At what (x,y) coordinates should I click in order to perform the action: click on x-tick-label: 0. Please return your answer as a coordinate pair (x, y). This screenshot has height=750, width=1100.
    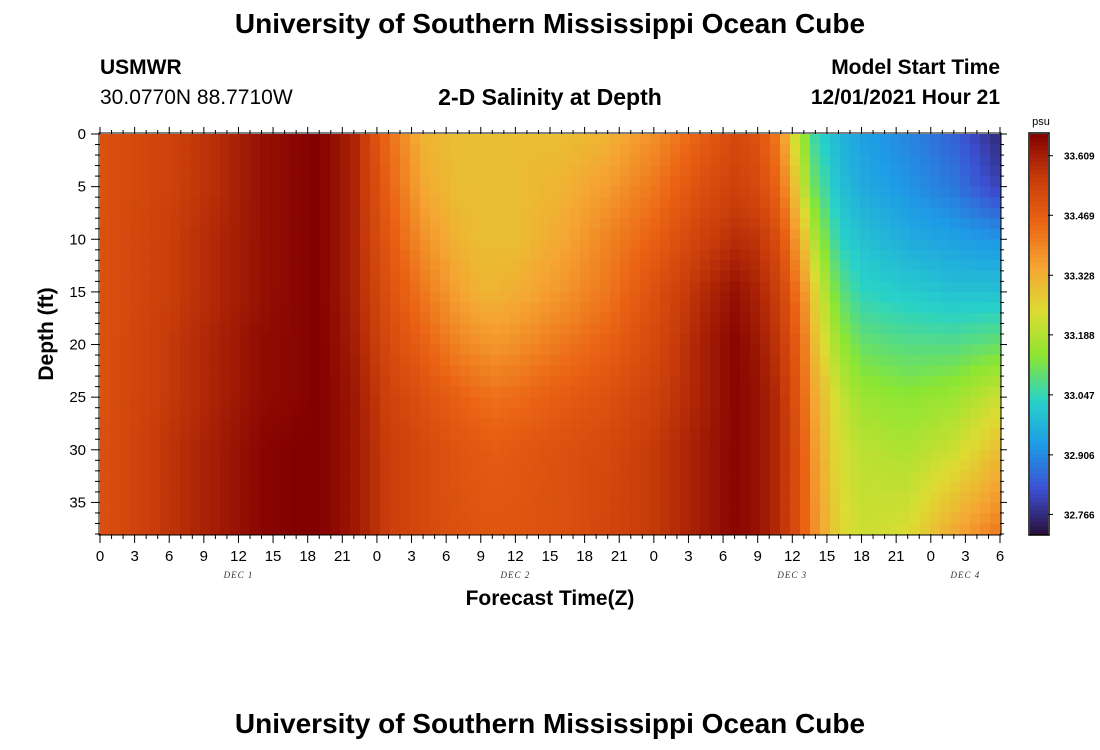
    Looking at the image, I should click on (931, 556).